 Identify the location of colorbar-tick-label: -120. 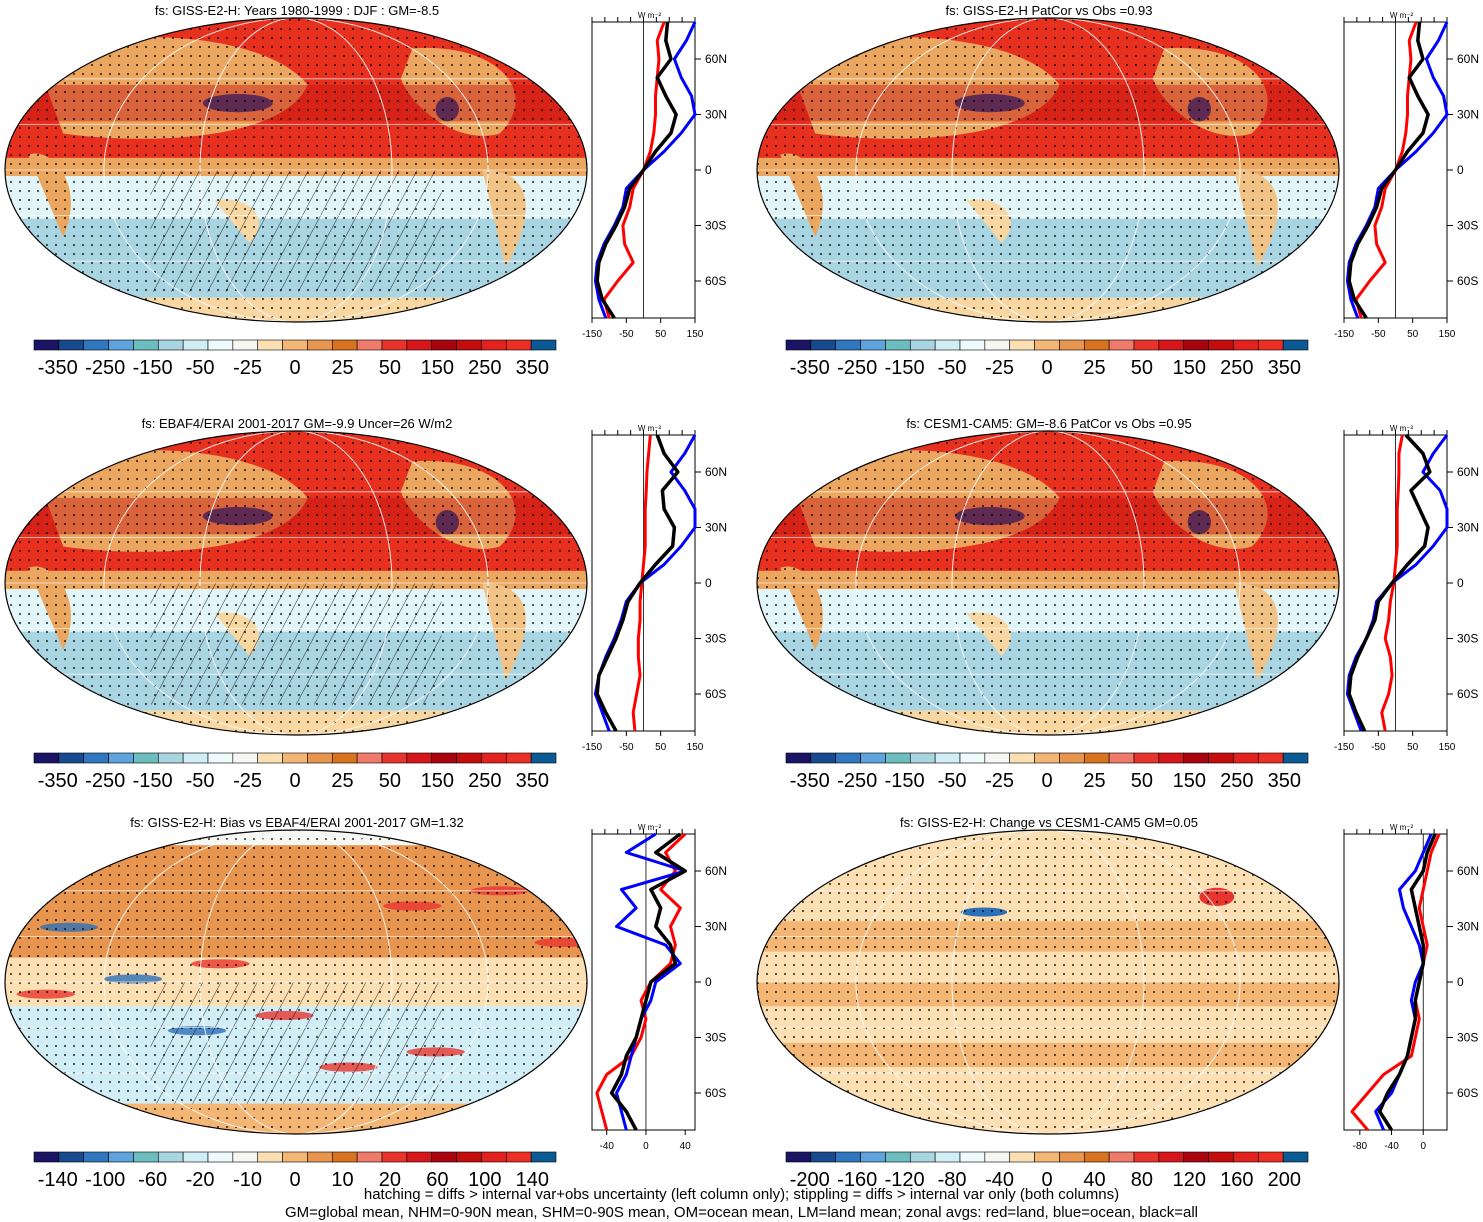
(905, 1180).